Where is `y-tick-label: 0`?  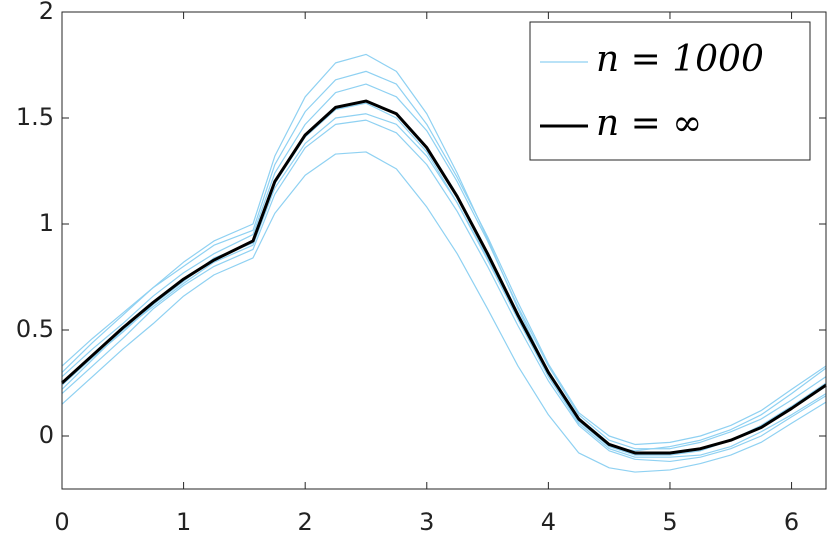 y-tick-label: 0 is located at coordinates (46, 435).